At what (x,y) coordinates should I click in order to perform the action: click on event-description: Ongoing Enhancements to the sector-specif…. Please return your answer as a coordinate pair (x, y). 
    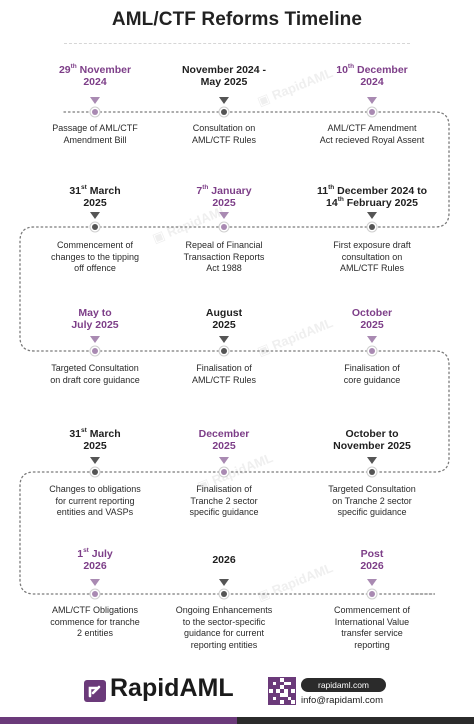
    Looking at the image, I should click on (224, 627).